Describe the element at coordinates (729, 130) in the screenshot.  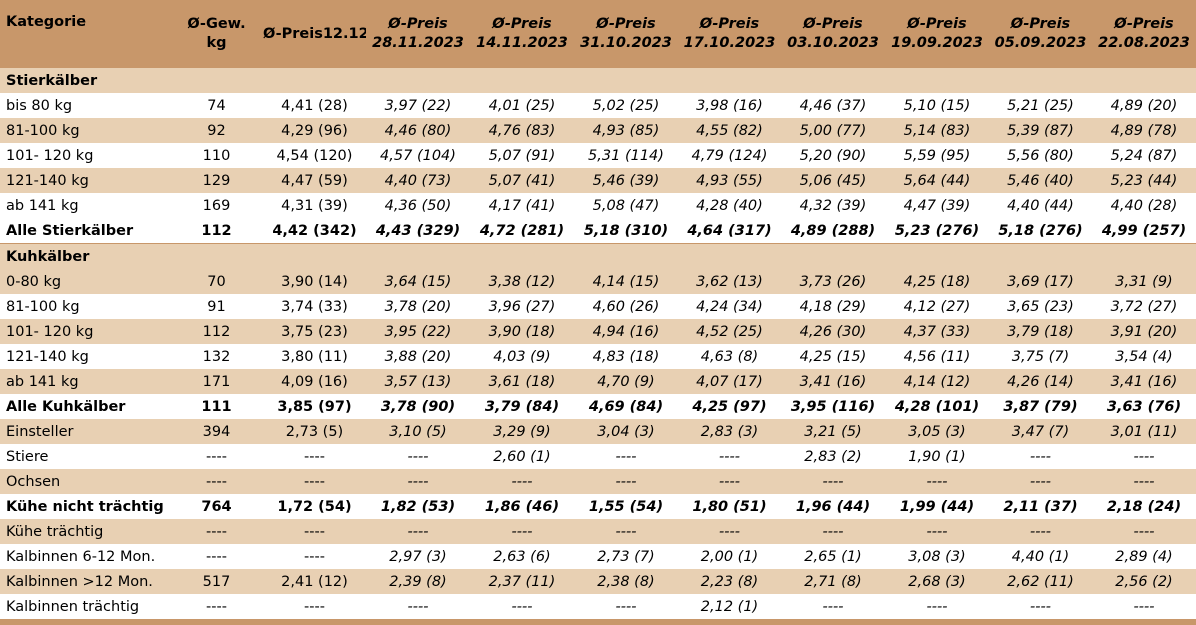
I see `price-cell: 4,55 (82)` at that location.